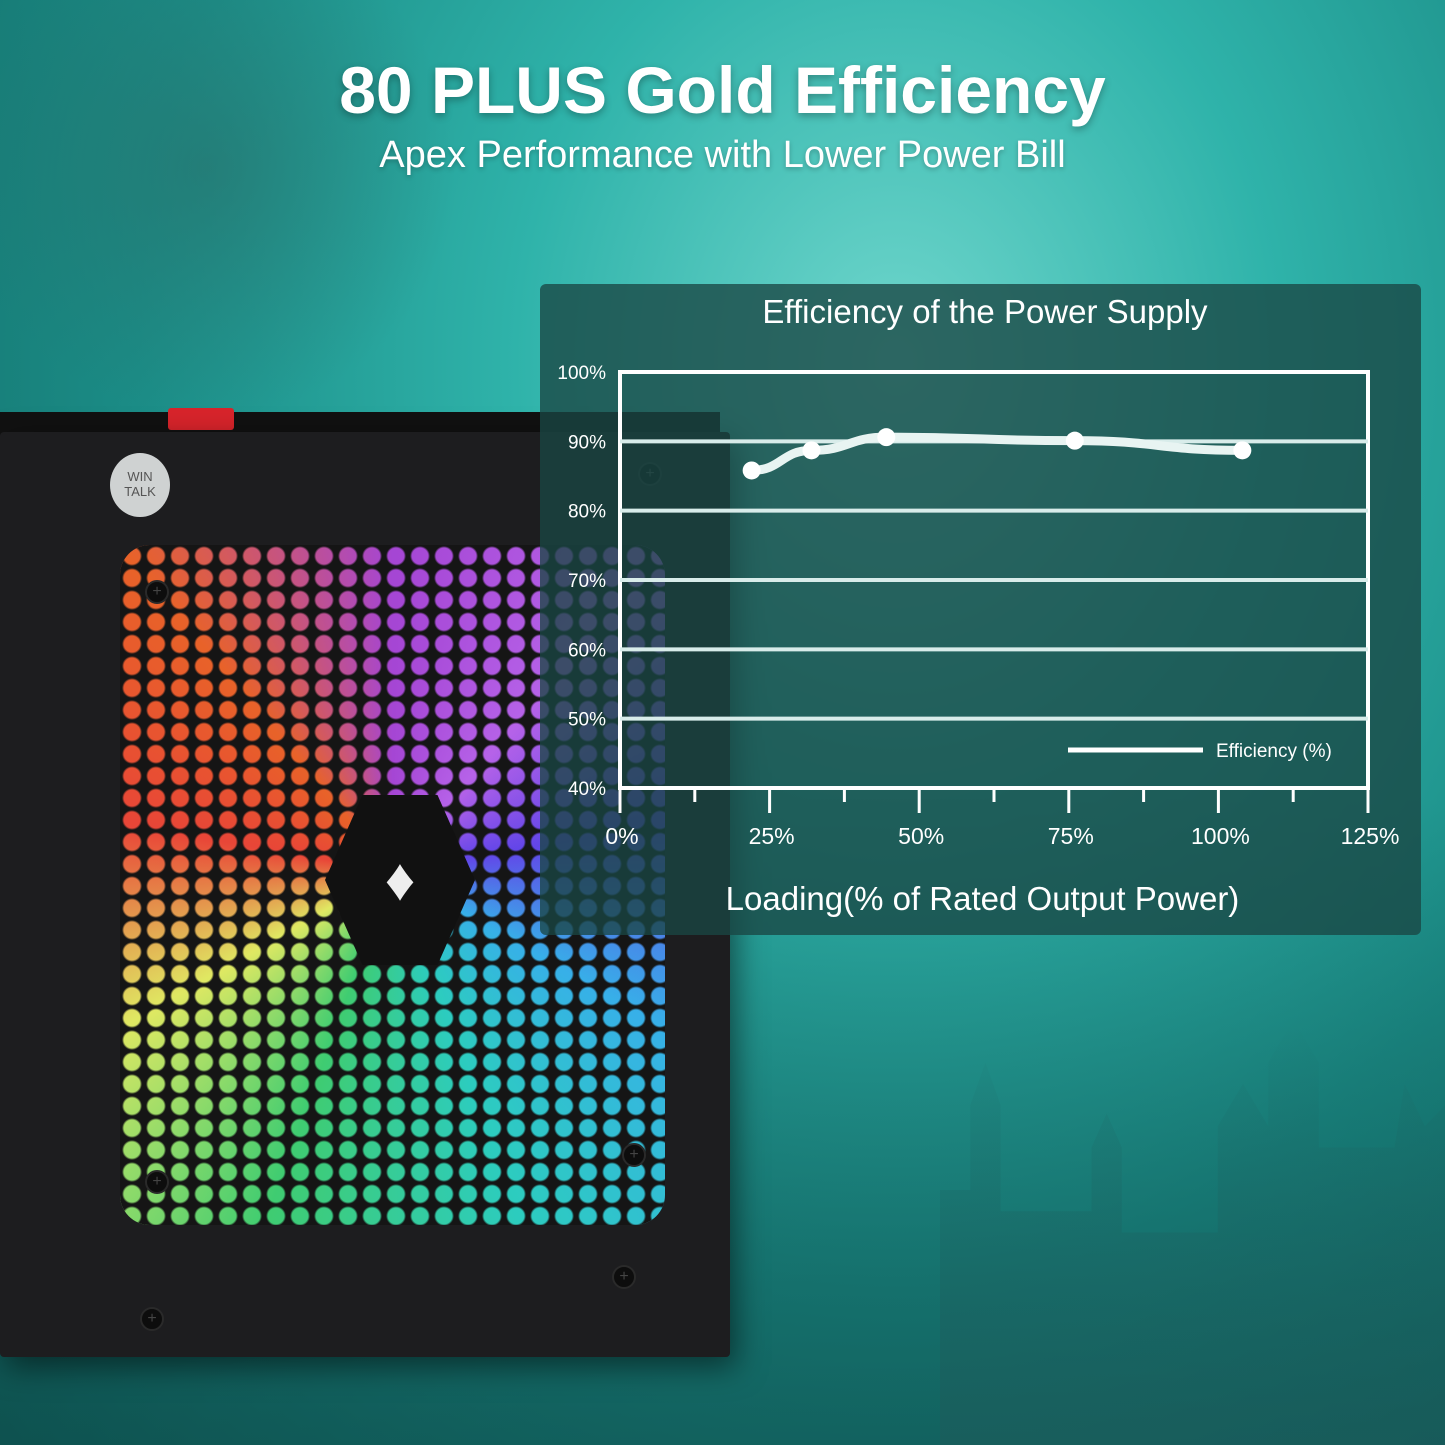 This screenshot has width=1445, height=1445. What do you see at coordinates (982, 898) in the screenshot?
I see `x-axis-label: Loading(% of Rated Output Power)` at bounding box center [982, 898].